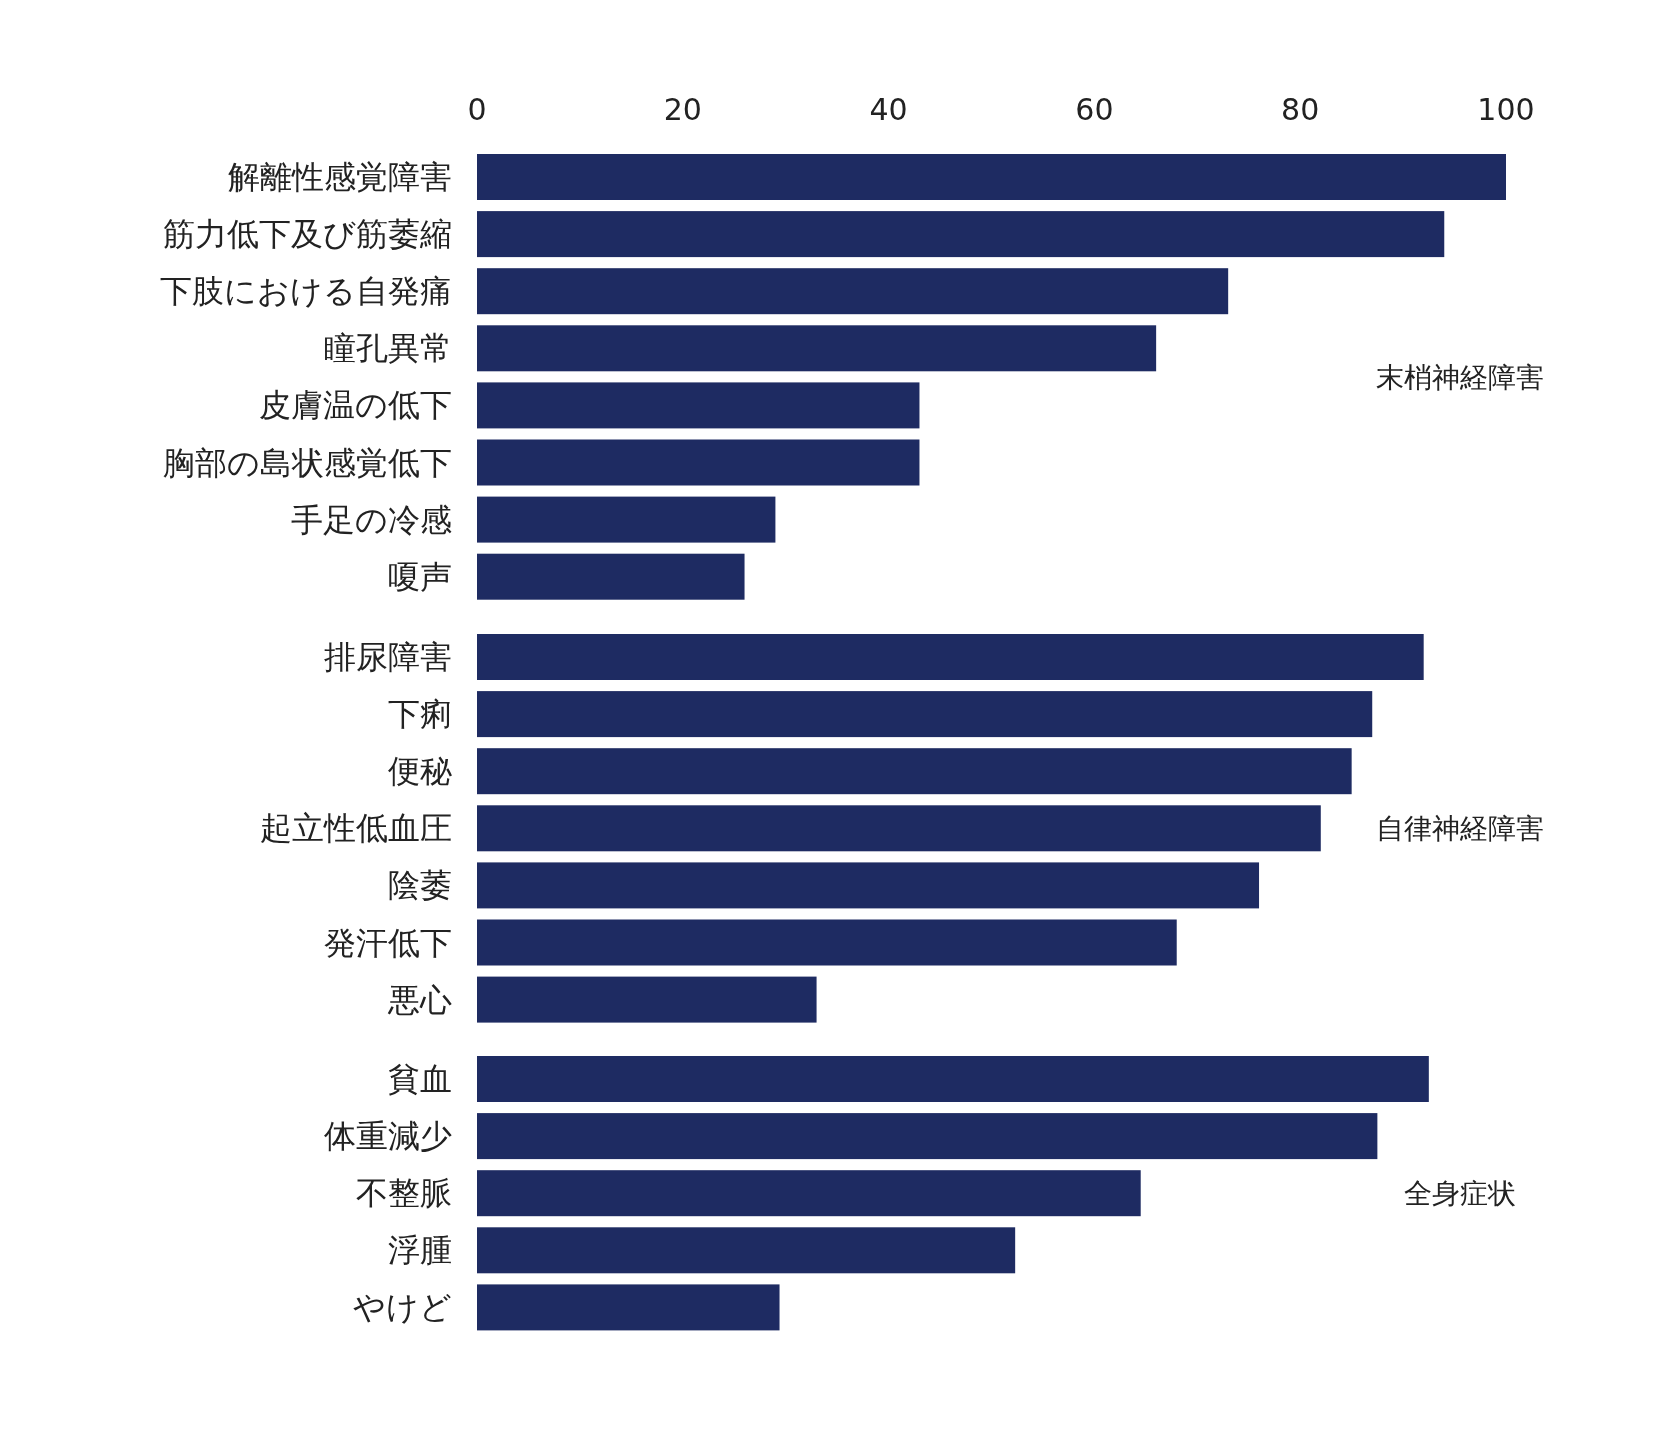 This screenshot has height=1442, width=1680. What do you see at coordinates (419, 999) in the screenshot?
I see `y-tick-label: 悪心` at bounding box center [419, 999].